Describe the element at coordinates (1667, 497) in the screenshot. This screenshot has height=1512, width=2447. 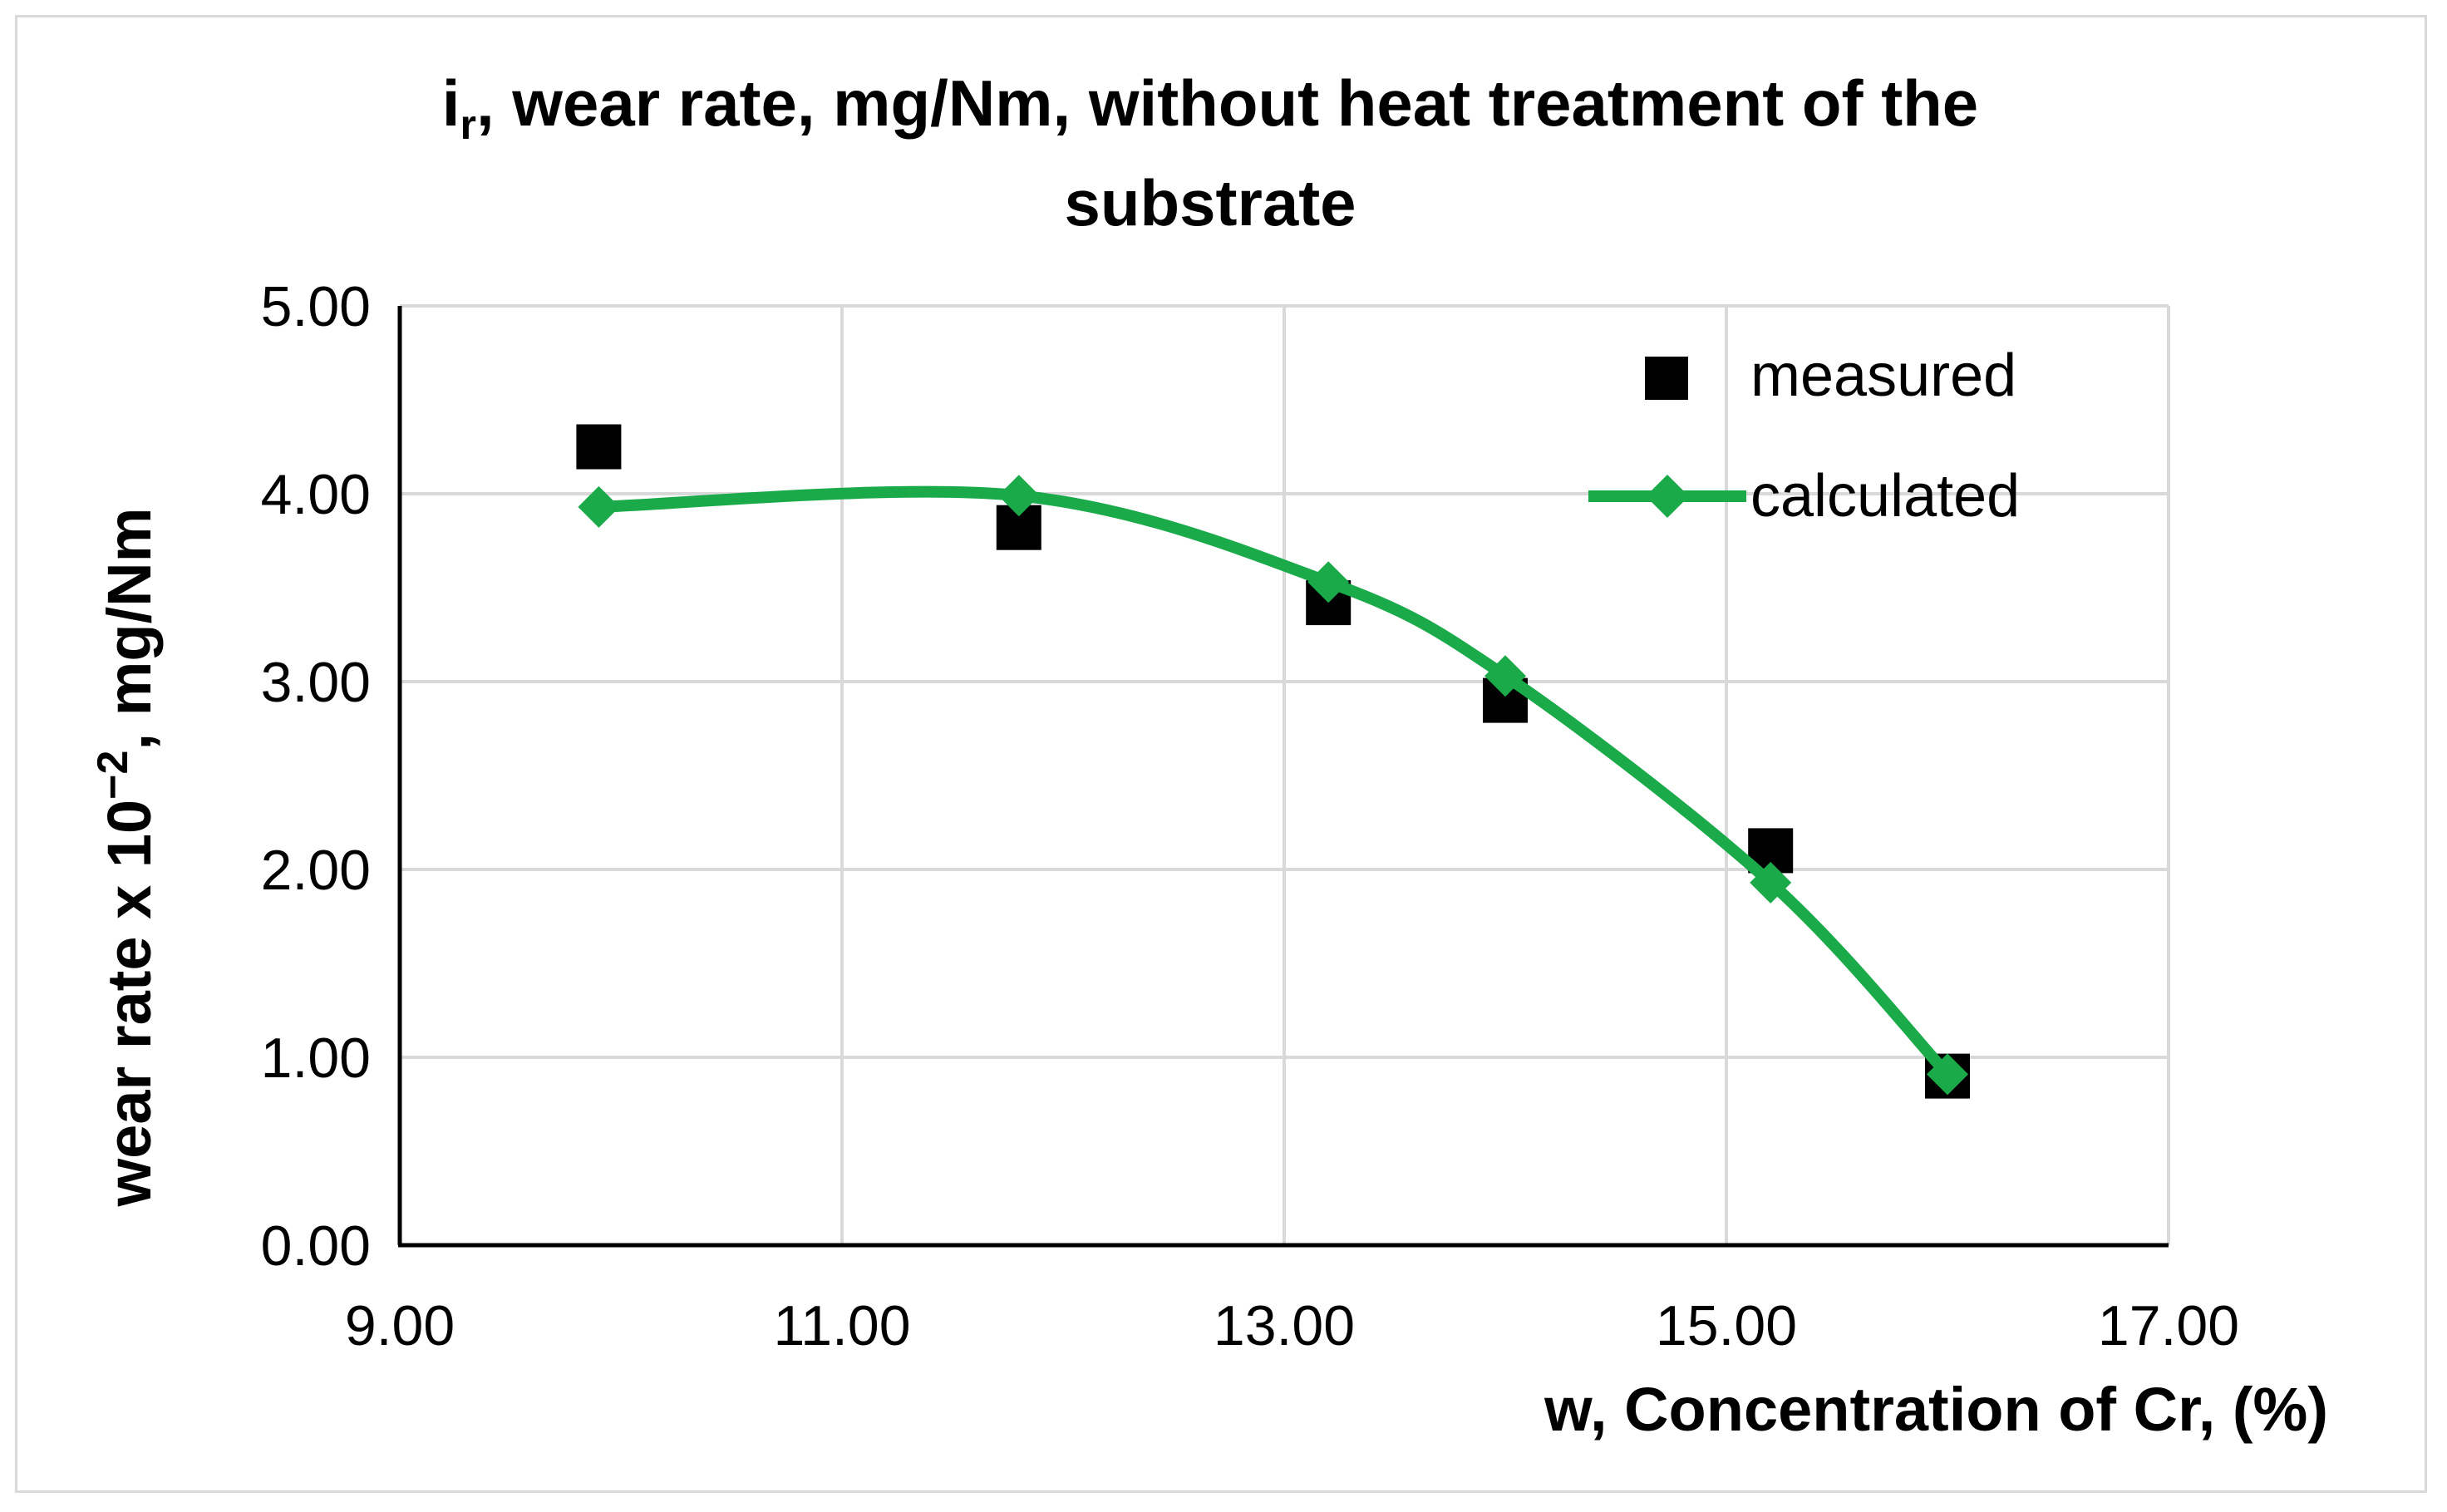
I see `legend-marker-calculated` at that location.